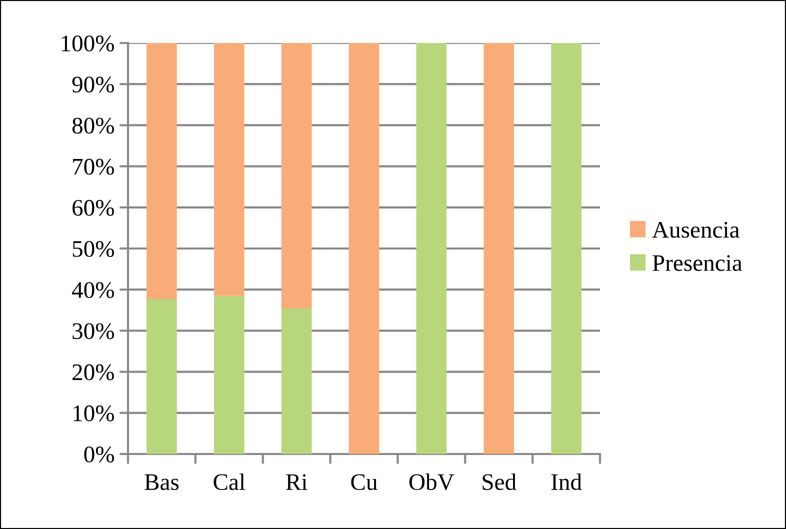 Image resolution: width=786 pixels, height=529 pixels. I want to click on y-tick-label: 80%, so click(93, 126).